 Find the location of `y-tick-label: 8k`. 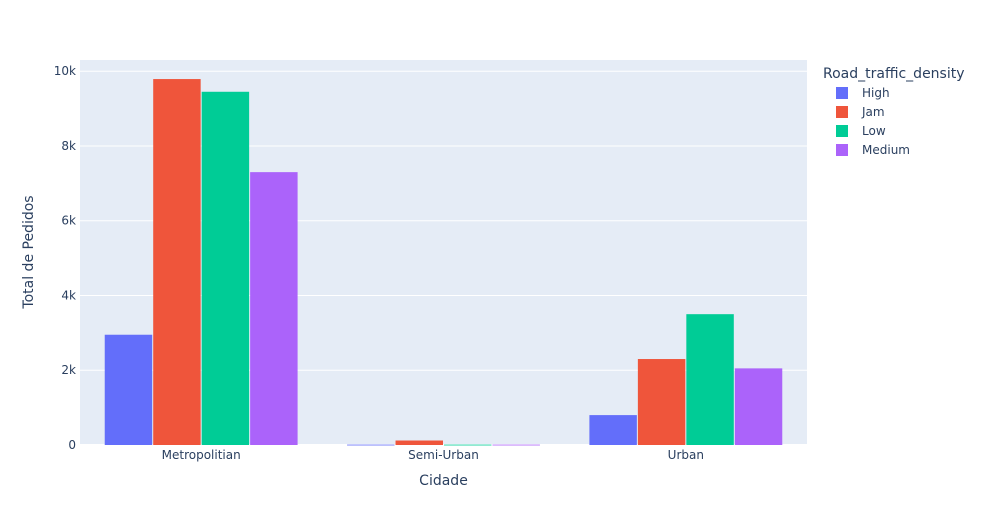

y-tick-label: 8k is located at coordinates (68, 146).